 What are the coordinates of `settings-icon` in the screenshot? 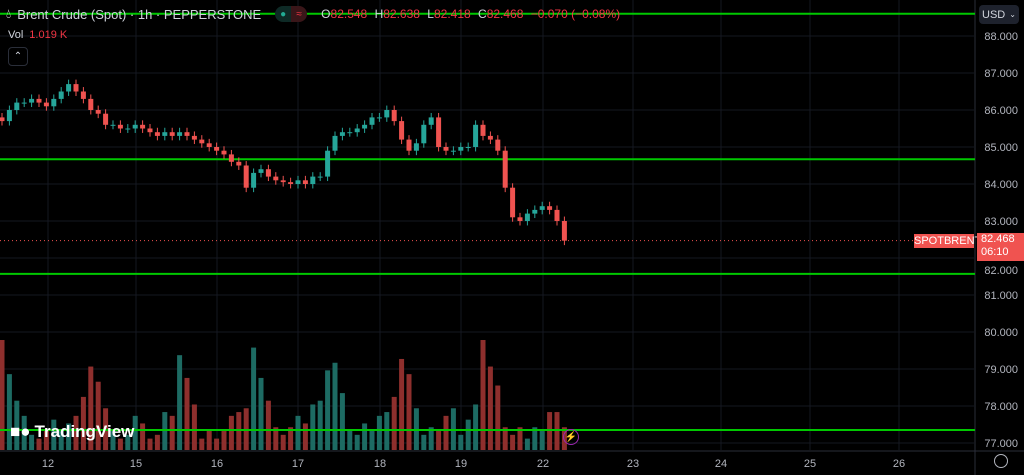 It's located at (1001, 461).